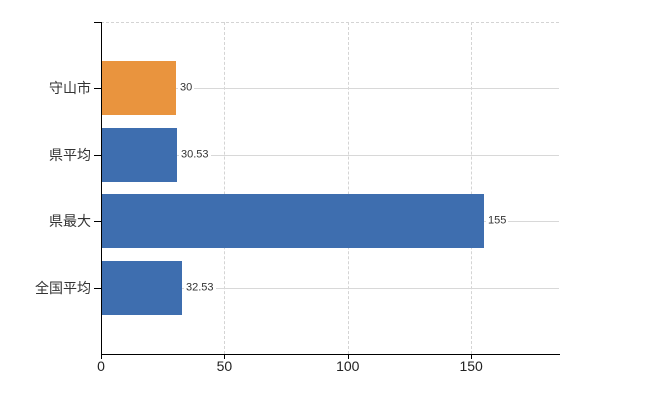 The height and width of the screenshot is (400, 650). What do you see at coordinates (471, 366) in the screenshot?
I see `x-tick-label: 150` at bounding box center [471, 366].